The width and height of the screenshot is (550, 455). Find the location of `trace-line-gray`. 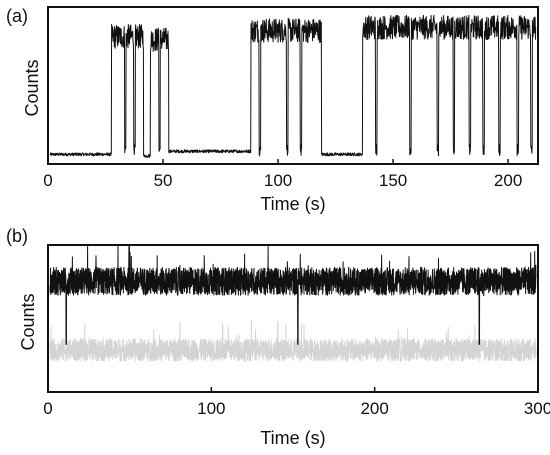

trace-line-gray is located at coordinates (293, 341).